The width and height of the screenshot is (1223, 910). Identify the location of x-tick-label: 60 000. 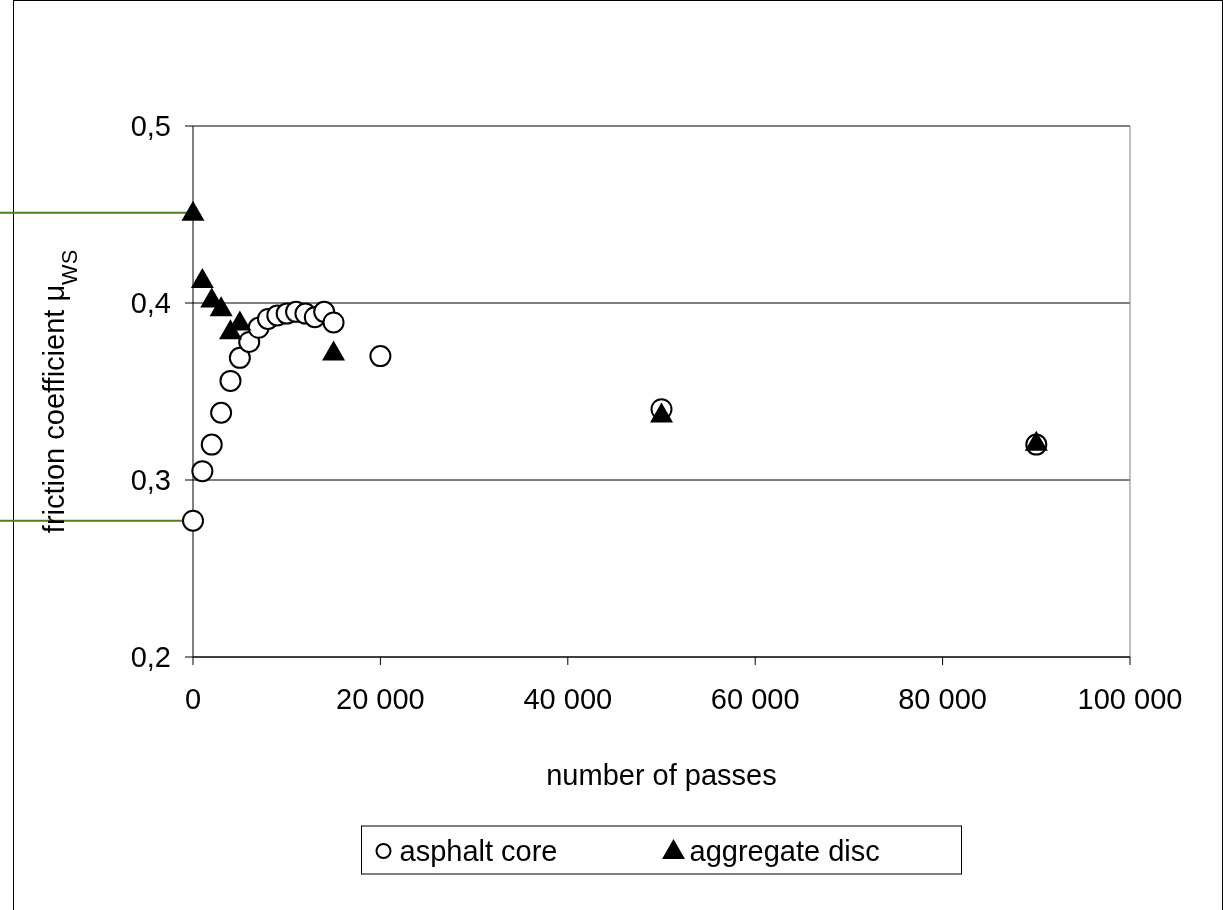
(755, 699).